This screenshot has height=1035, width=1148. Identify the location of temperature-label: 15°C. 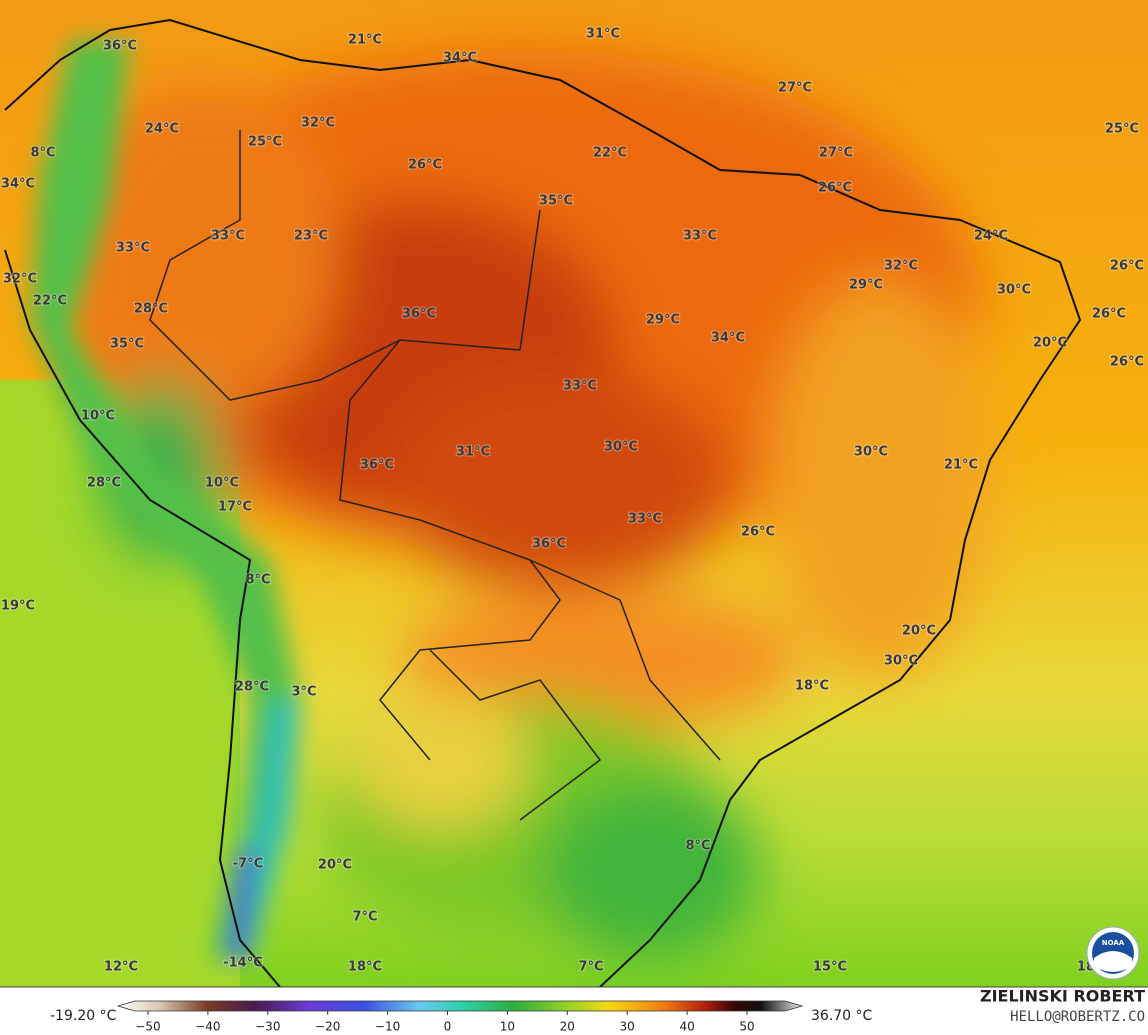
(830, 967).